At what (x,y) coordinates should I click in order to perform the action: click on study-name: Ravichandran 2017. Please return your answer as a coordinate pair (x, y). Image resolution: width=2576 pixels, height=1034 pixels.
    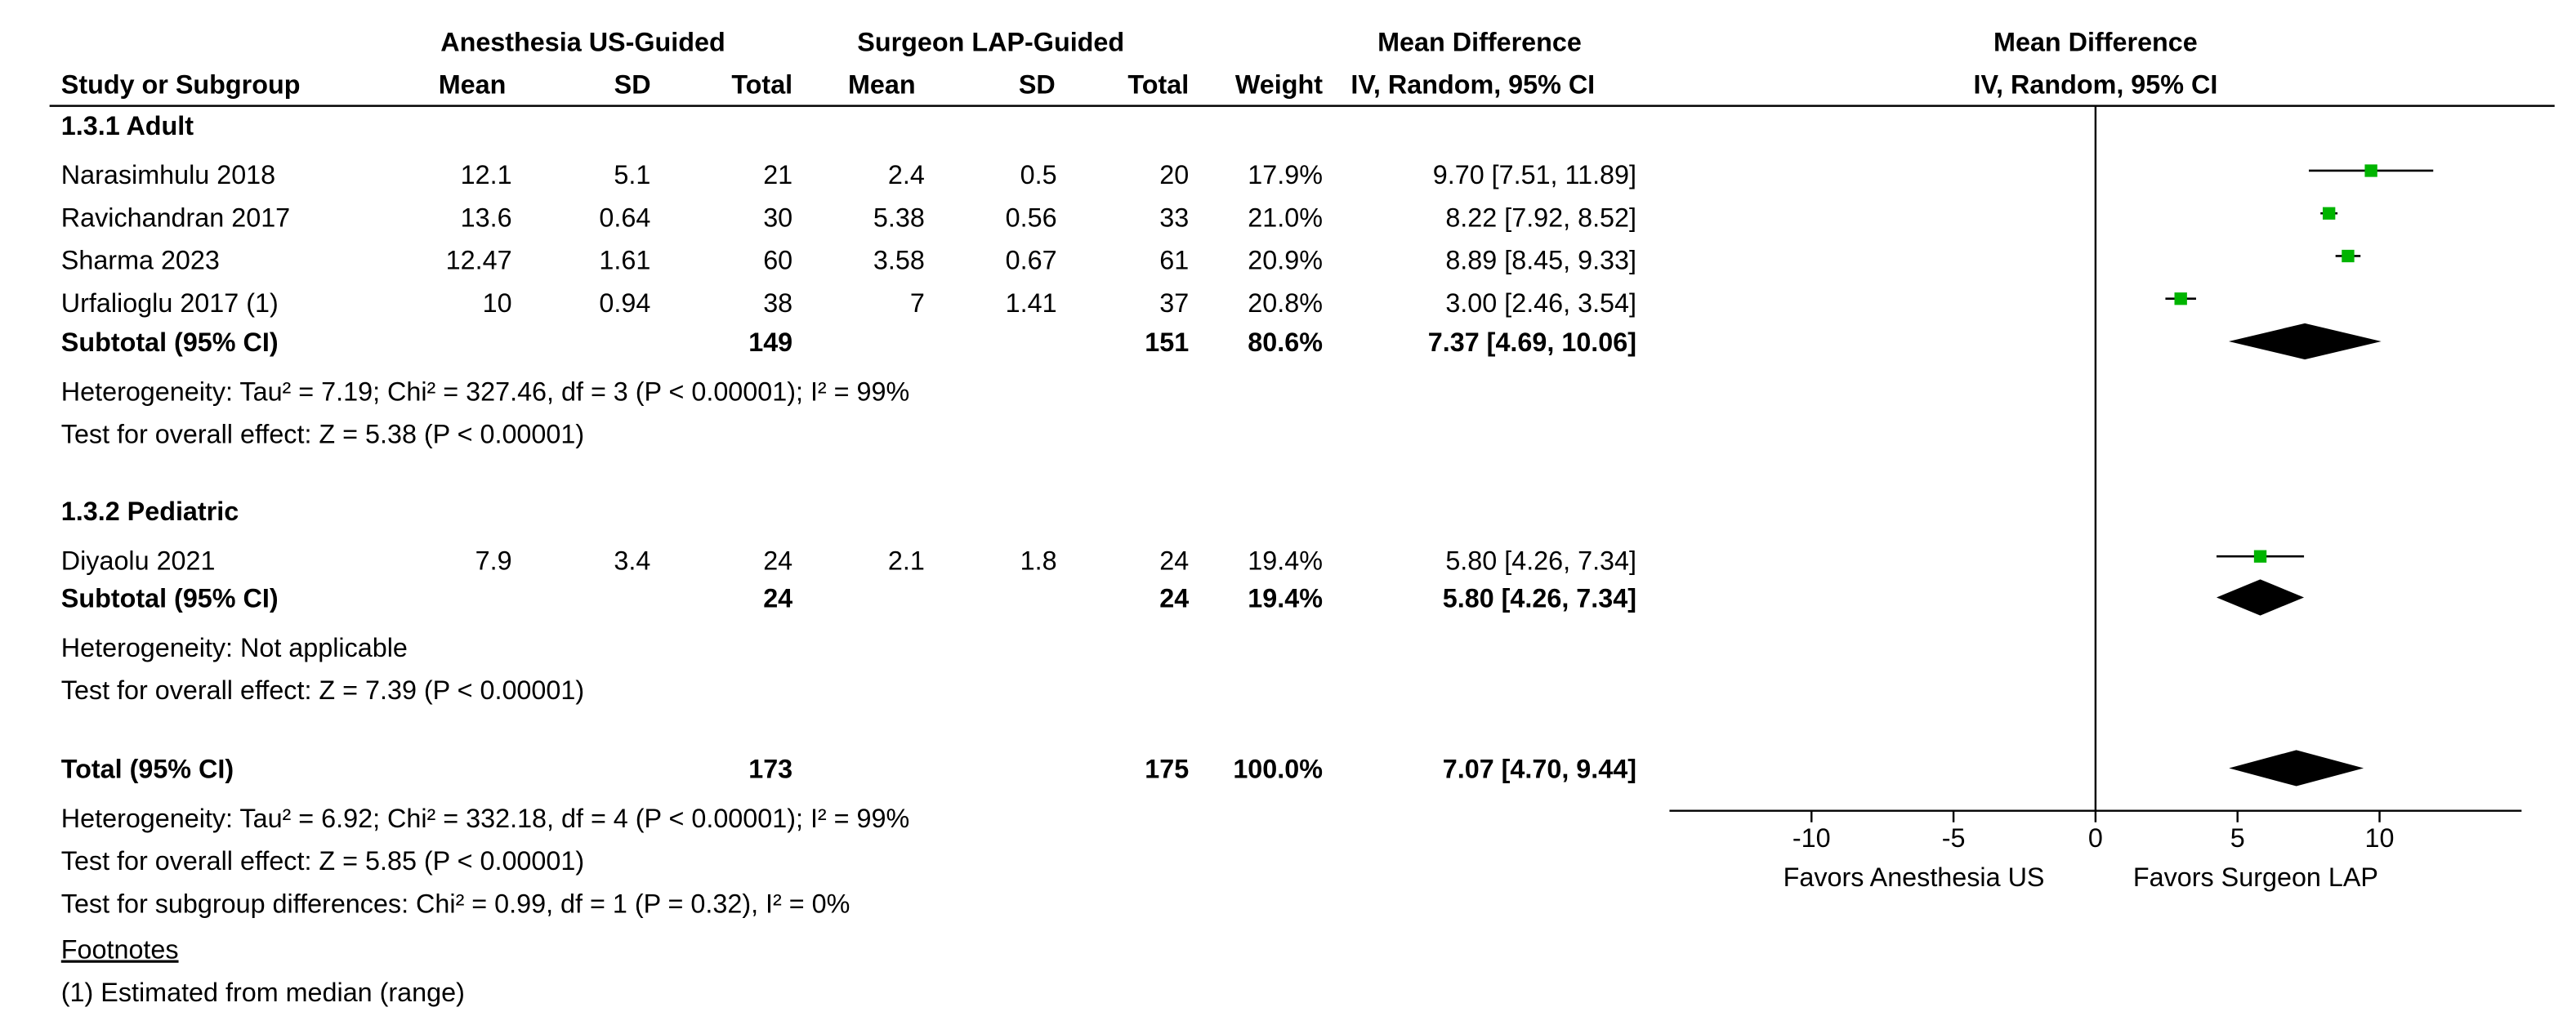
    Looking at the image, I should click on (176, 217).